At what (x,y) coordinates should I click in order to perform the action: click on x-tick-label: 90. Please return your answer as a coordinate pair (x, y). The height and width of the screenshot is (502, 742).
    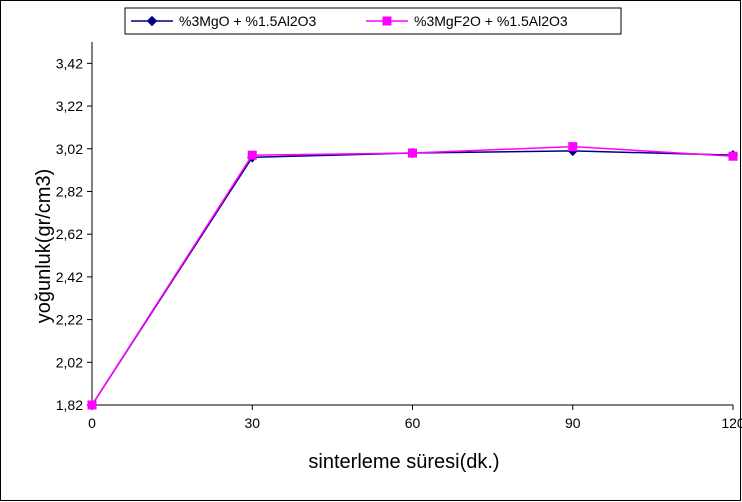
    Looking at the image, I should click on (573, 423).